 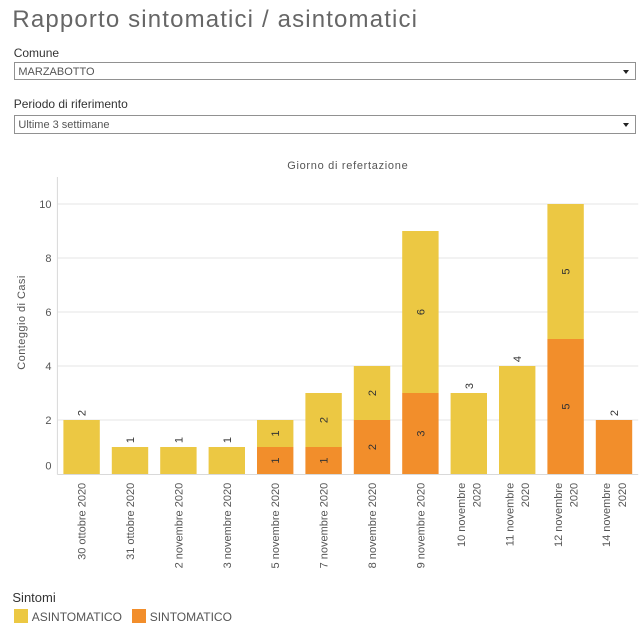 What do you see at coordinates (462, 515) in the screenshot?
I see `svg-text: 10 novembre` at bounding box center [462, 515].